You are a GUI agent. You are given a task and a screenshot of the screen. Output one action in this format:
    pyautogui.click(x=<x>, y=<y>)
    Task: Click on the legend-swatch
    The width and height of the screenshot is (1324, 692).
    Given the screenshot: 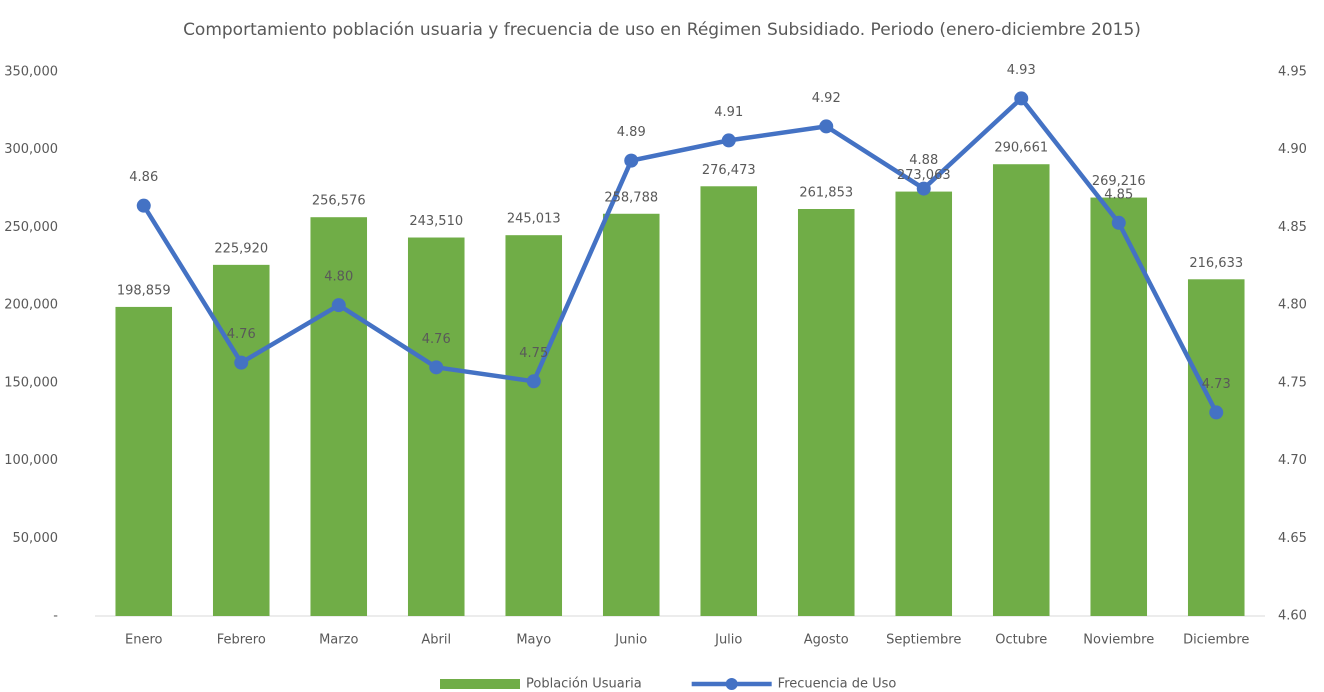 What is the action you would take?
    pyautogui.click(x=480, y=684)
    